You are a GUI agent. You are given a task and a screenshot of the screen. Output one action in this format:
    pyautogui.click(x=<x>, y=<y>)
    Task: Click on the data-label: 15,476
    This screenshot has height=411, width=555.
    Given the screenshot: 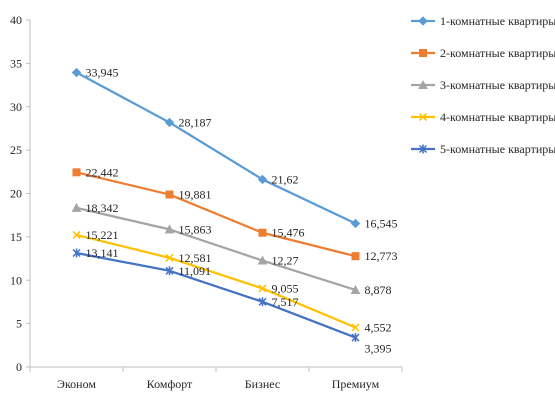 What is the action you would take?
    pyautogui.click(x=288, y=233)
    